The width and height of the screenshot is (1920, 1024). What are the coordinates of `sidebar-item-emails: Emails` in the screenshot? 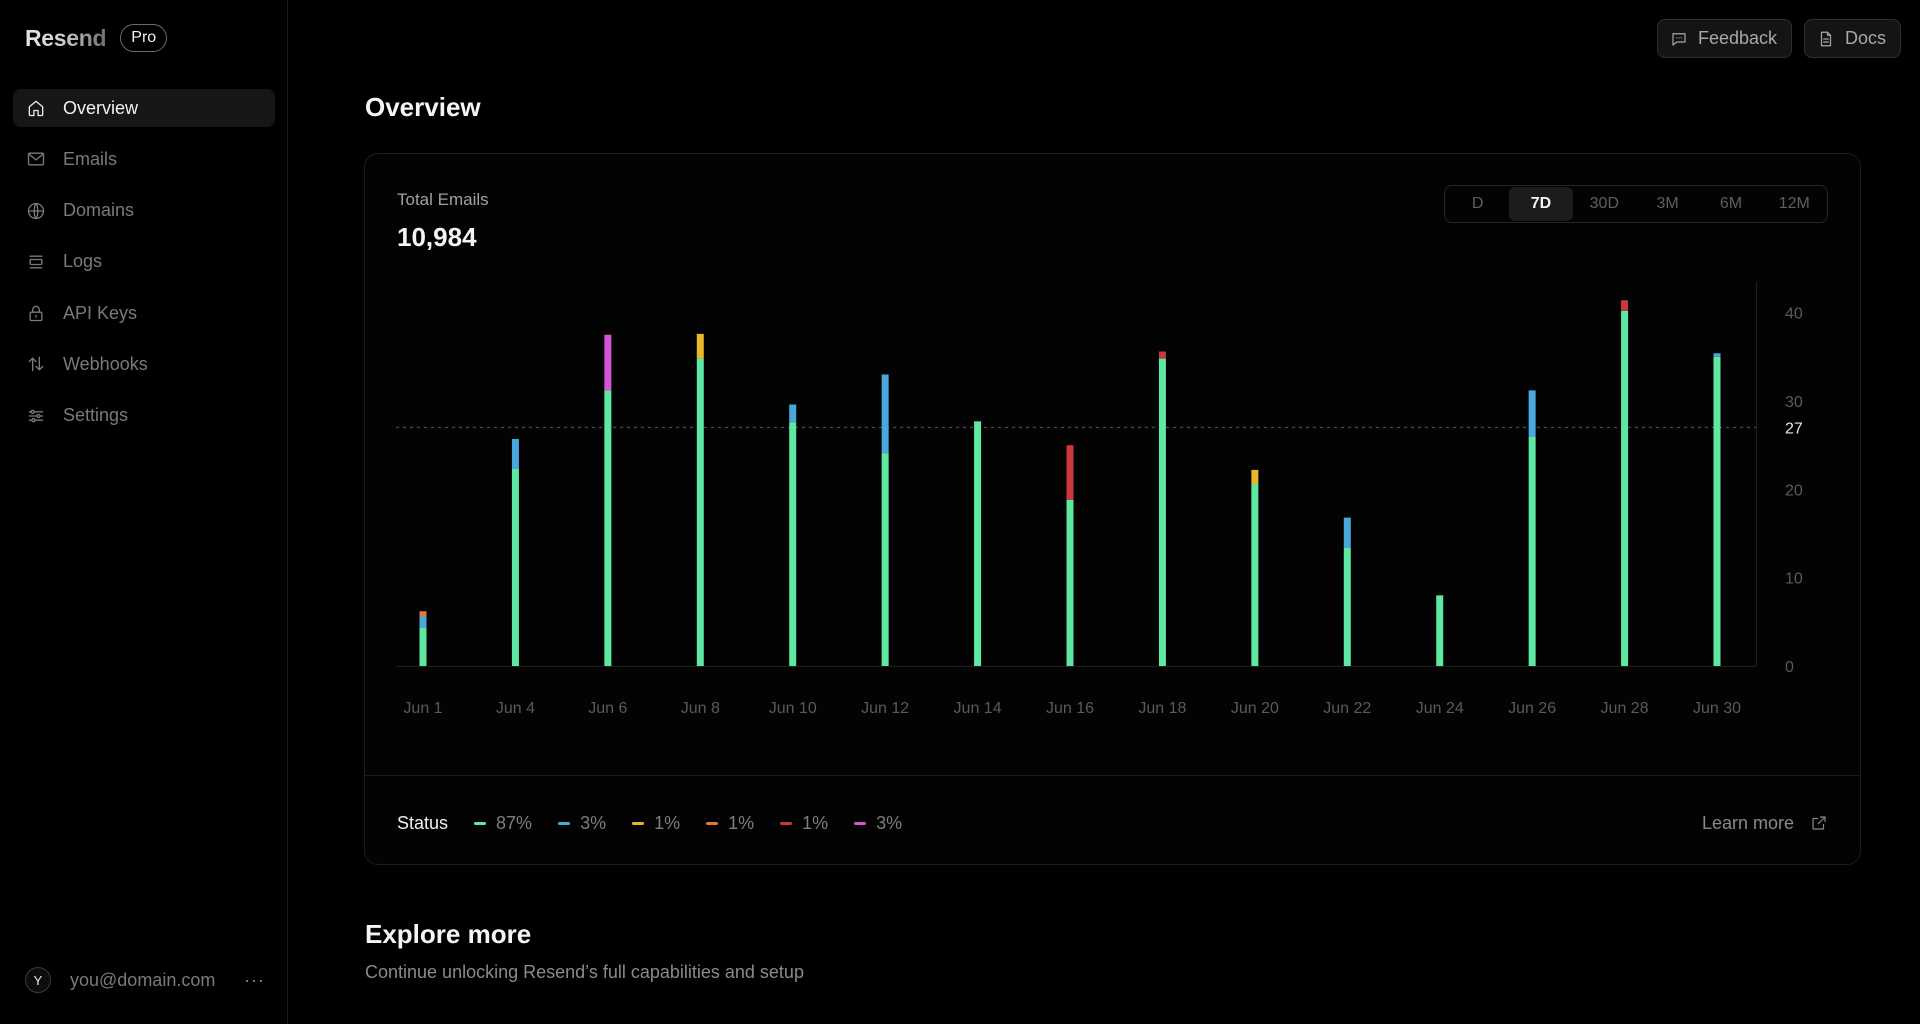 It's located at (144, 159).